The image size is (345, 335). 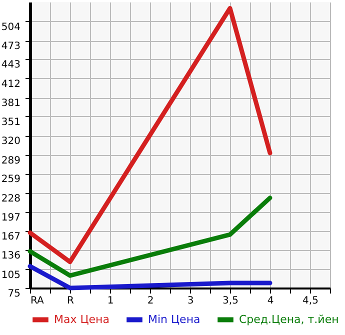 I want to click on y-tick-label: 289, so click(x=10, y=160).